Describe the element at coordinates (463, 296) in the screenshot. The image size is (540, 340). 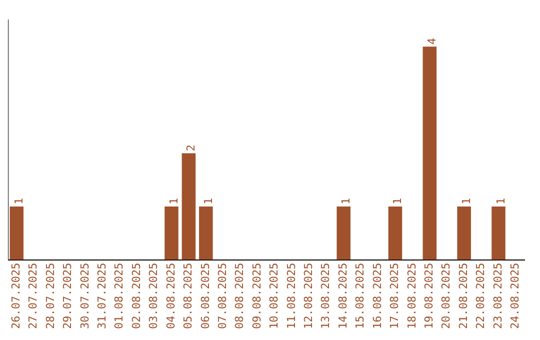
I see `x-tick-label: 21.08.2025` at that location.